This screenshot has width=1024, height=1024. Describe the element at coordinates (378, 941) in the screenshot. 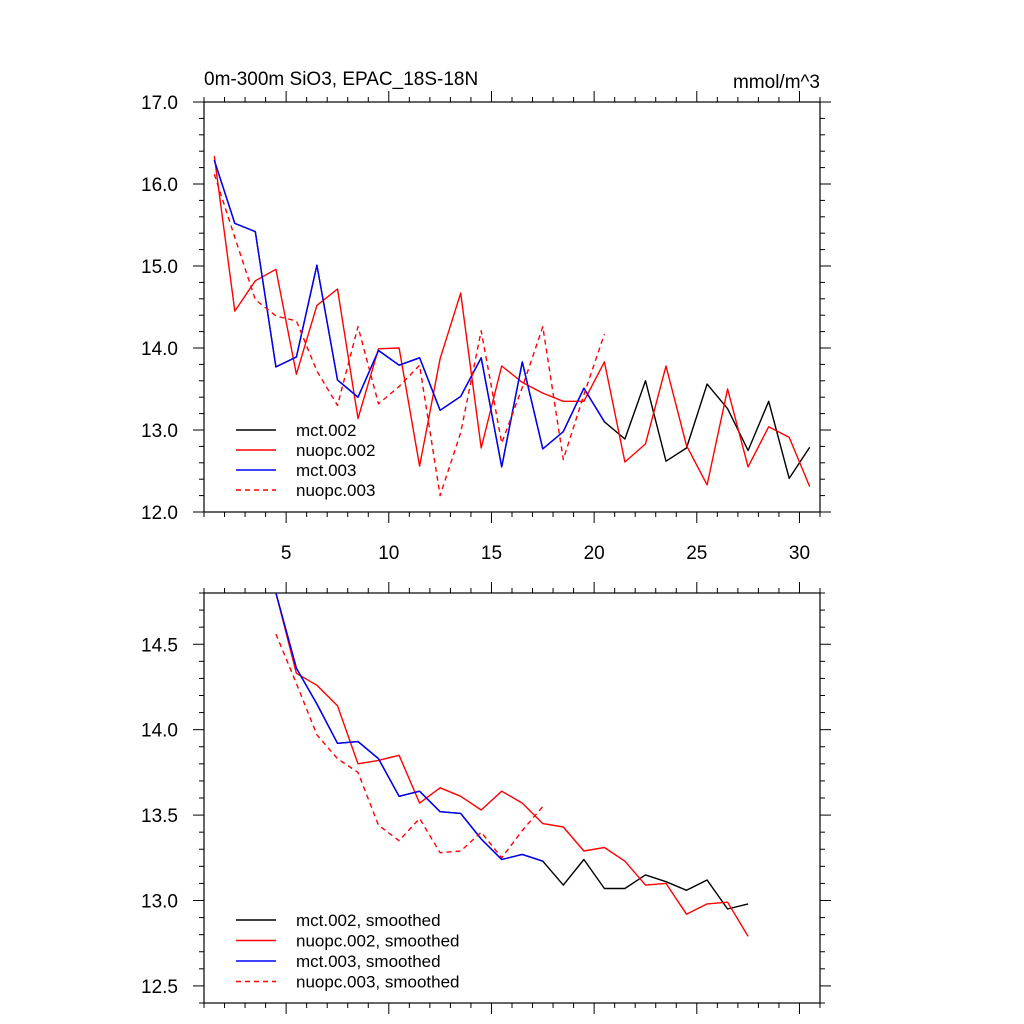

I see `legend-label: nuopc.002, smoothed` at that location.